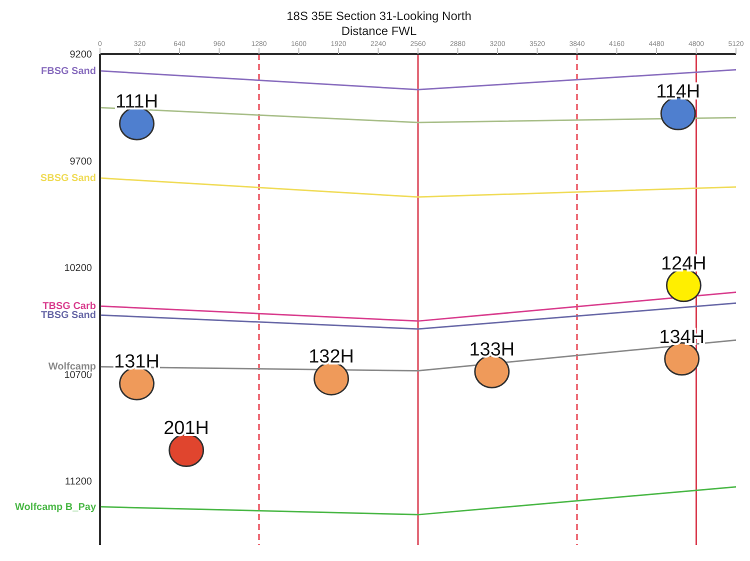 The image size is (750, 561). I want to click on y-tick-label: 9200, so click(81, 55).